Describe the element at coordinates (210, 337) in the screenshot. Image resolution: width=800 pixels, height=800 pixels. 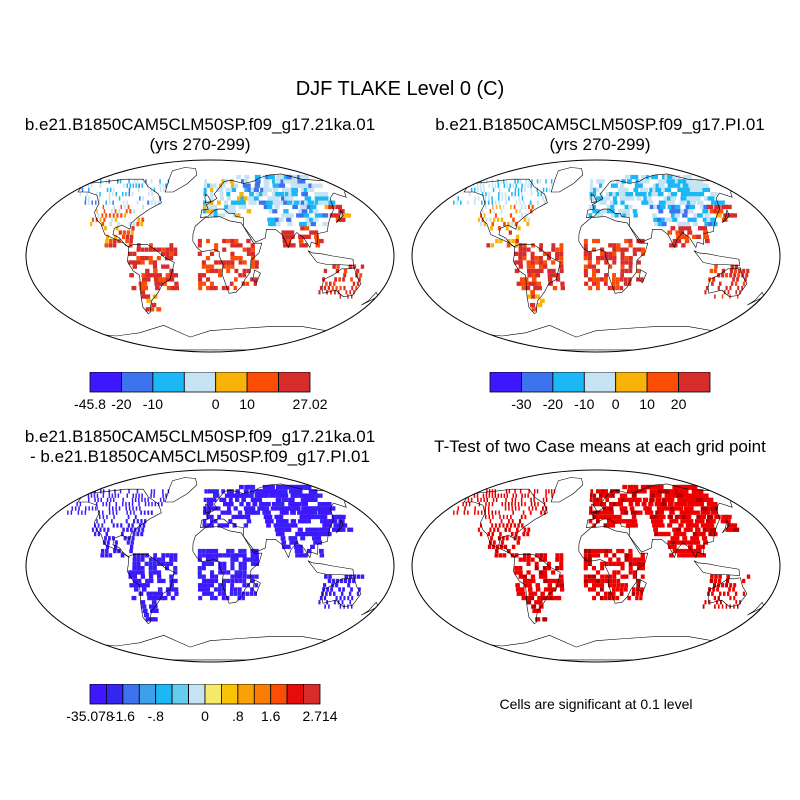
I see `coastline-antarcticaEdge` at that location.